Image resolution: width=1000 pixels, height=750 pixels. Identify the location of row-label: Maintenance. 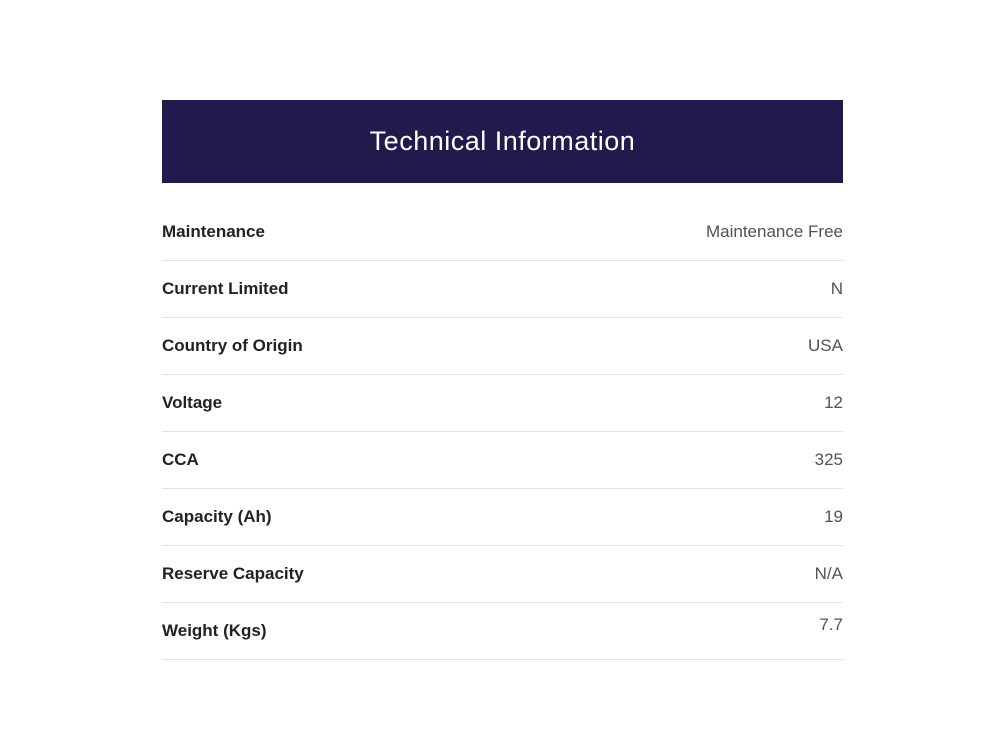
(213, 231).